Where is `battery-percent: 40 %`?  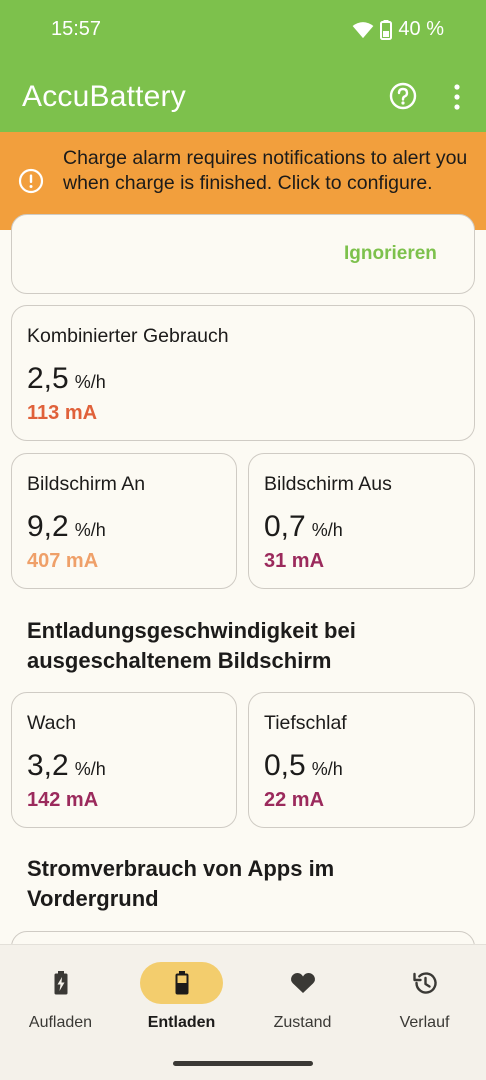
battery-percent: 40 % is located at coordinates (421, 29).